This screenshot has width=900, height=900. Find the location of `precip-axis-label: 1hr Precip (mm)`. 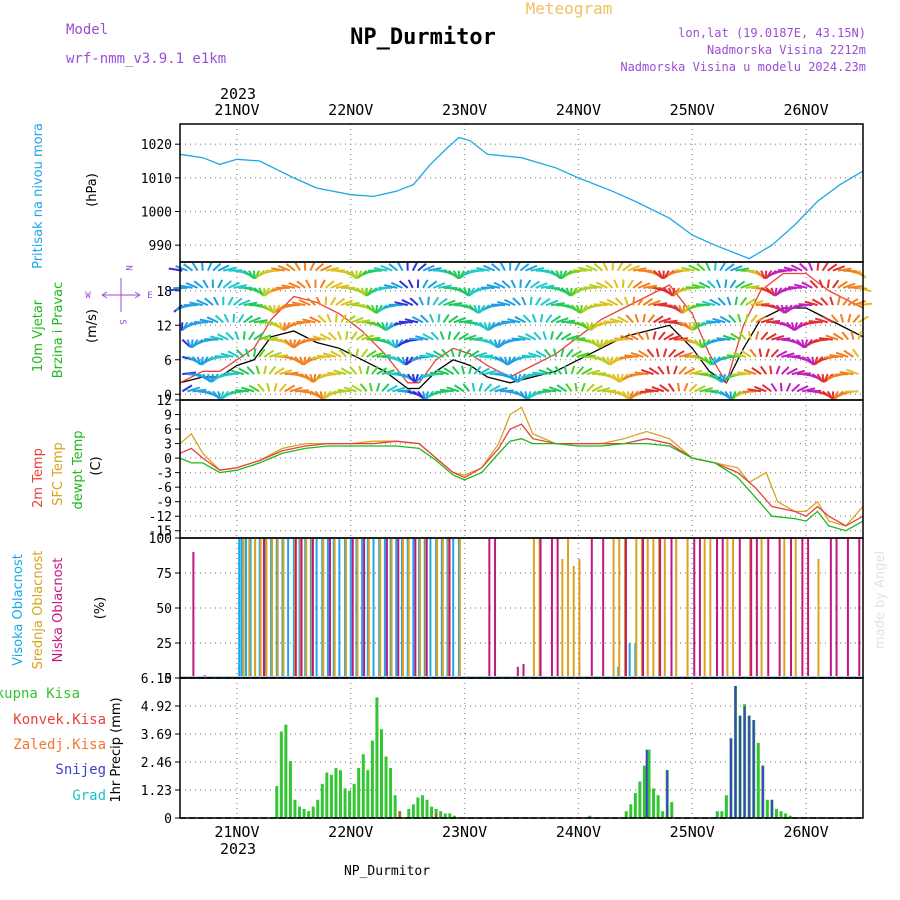

precip-axis-label: 1hr Precip (mm) is located at coordinates (116, 749).